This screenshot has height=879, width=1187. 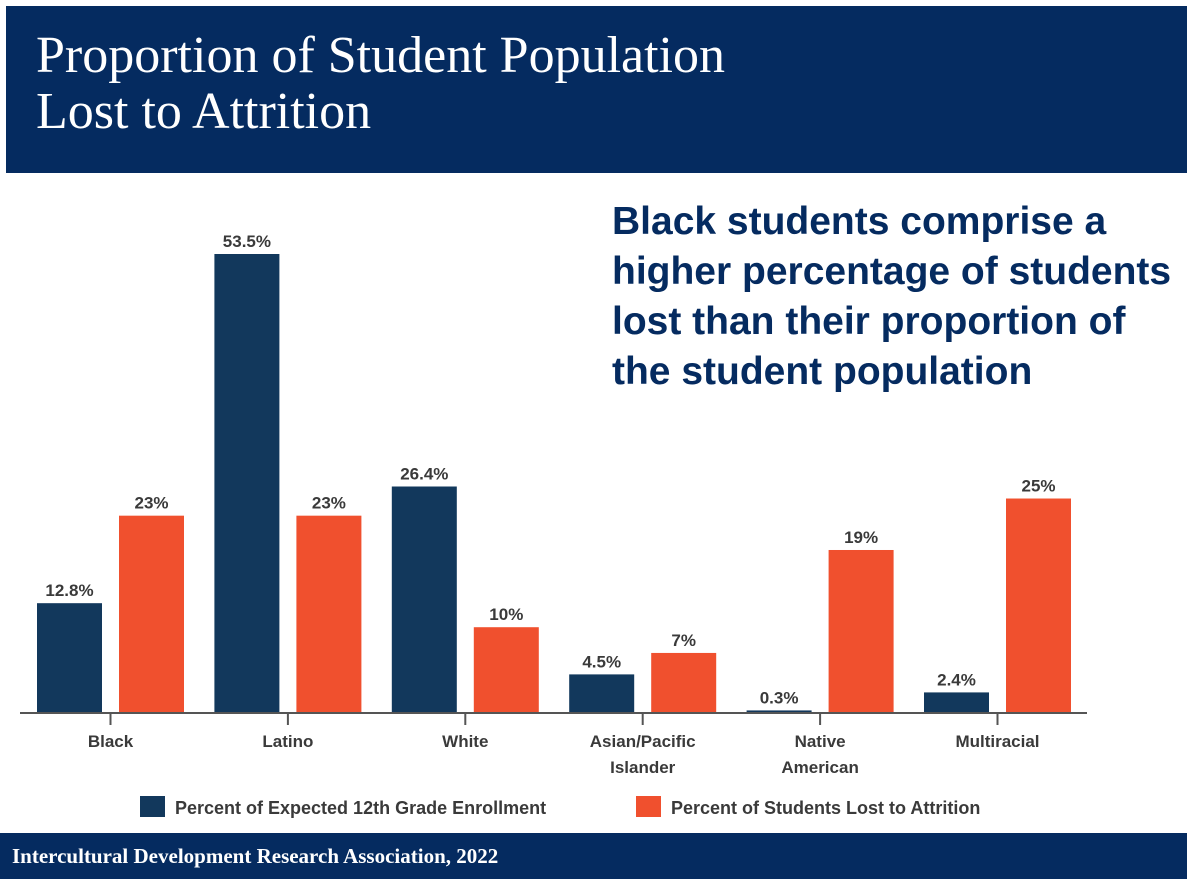 I want to click on title-line-1: Proportion of Student Population, so click(x=380, y=55).